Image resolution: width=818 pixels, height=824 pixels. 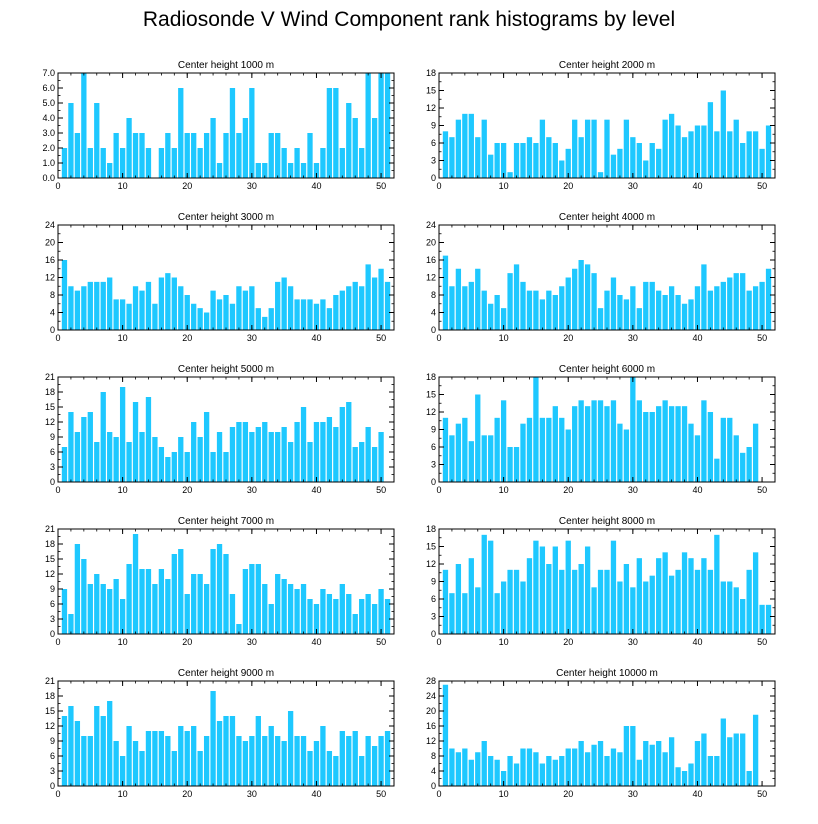 What do you see at coordinates (50, 243) in the screenshot?
I see `y-tick-label: 20` at bounding box center [50, 243].